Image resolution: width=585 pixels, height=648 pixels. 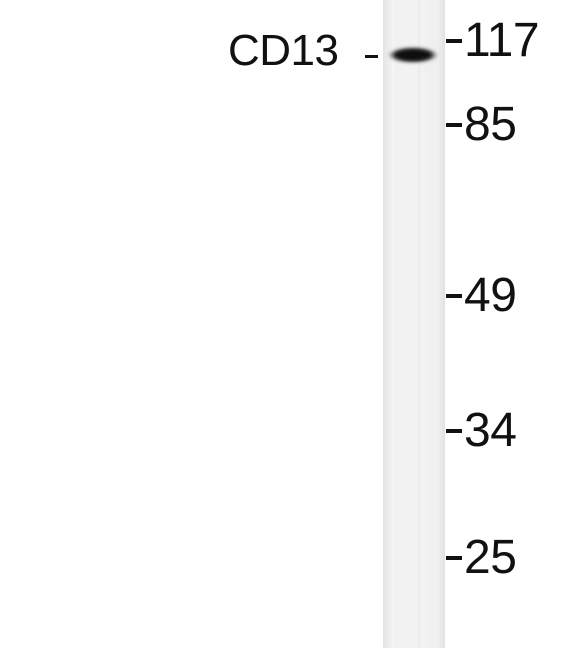 I want to click on mw-marker-34: 34, so click(x=481, y=431).